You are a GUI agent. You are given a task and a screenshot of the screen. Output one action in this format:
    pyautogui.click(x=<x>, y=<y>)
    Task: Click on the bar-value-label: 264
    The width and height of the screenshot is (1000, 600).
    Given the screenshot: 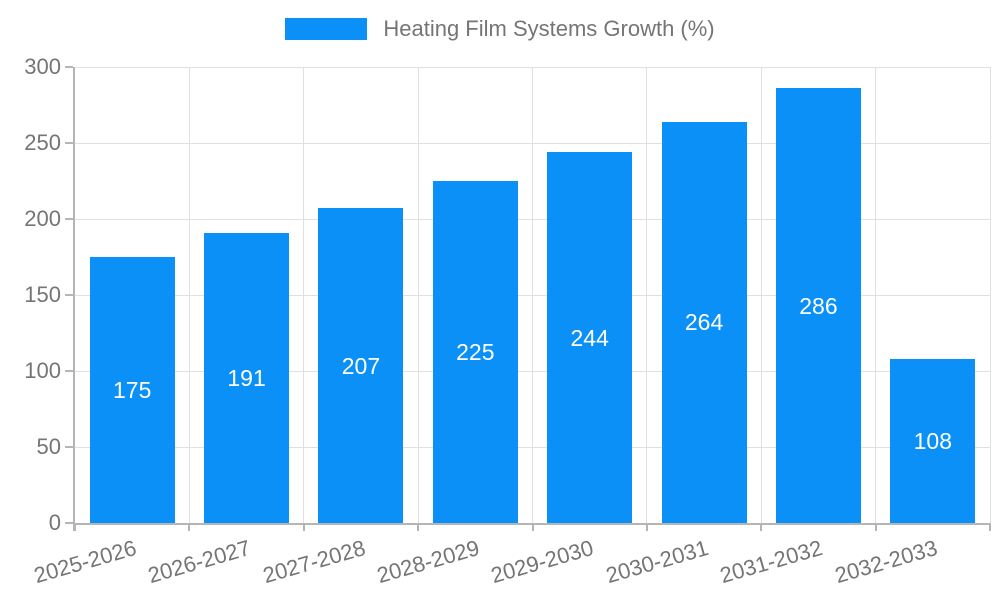 What is the action you would take?
    pyautogui.click(x=704, y=322)
    